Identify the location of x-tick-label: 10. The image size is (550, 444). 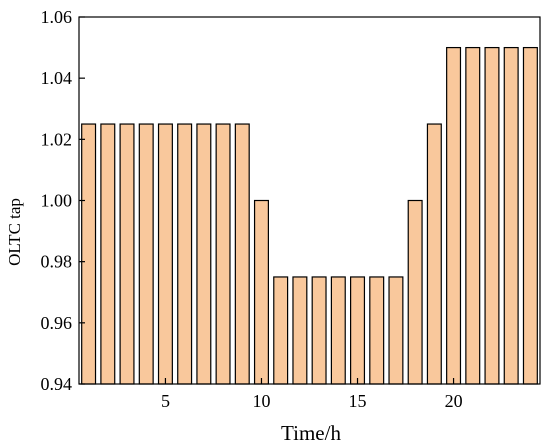
(261, 401).